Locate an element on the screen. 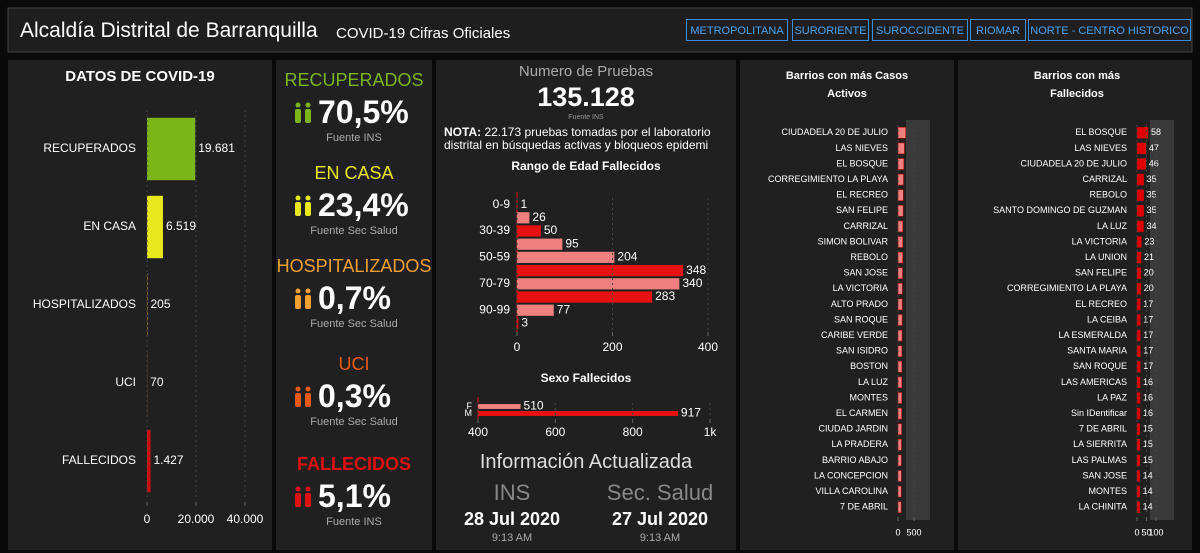  category-label: EN CASA is located at coordinates (109, 226).